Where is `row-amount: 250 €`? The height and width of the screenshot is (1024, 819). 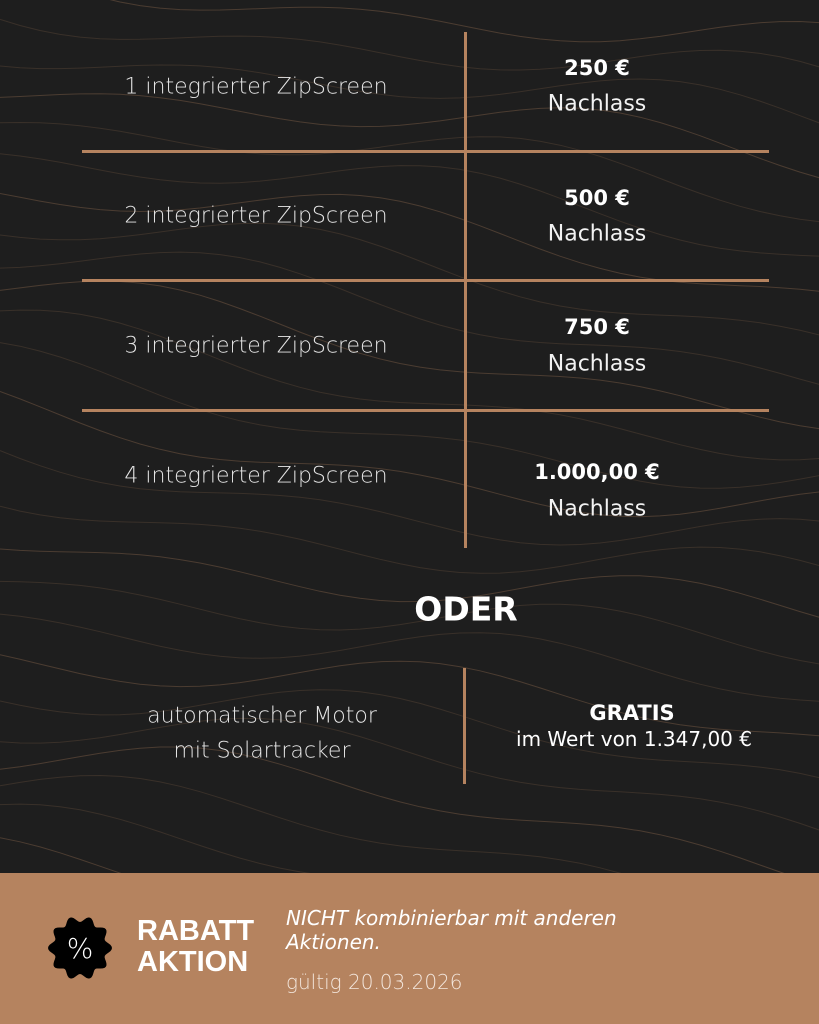 row-amount: 250 € is located at coordinates (597, 68).